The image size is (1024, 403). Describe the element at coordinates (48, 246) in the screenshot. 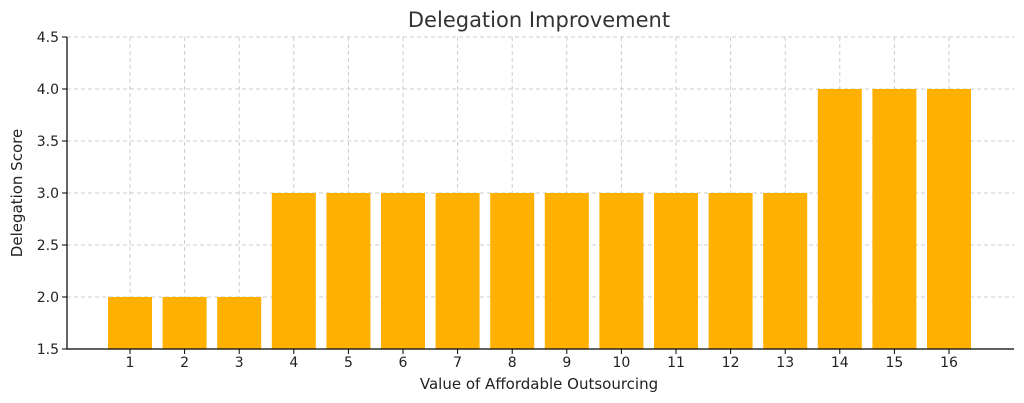

I see `y-tick-label: 2.5` at that location.